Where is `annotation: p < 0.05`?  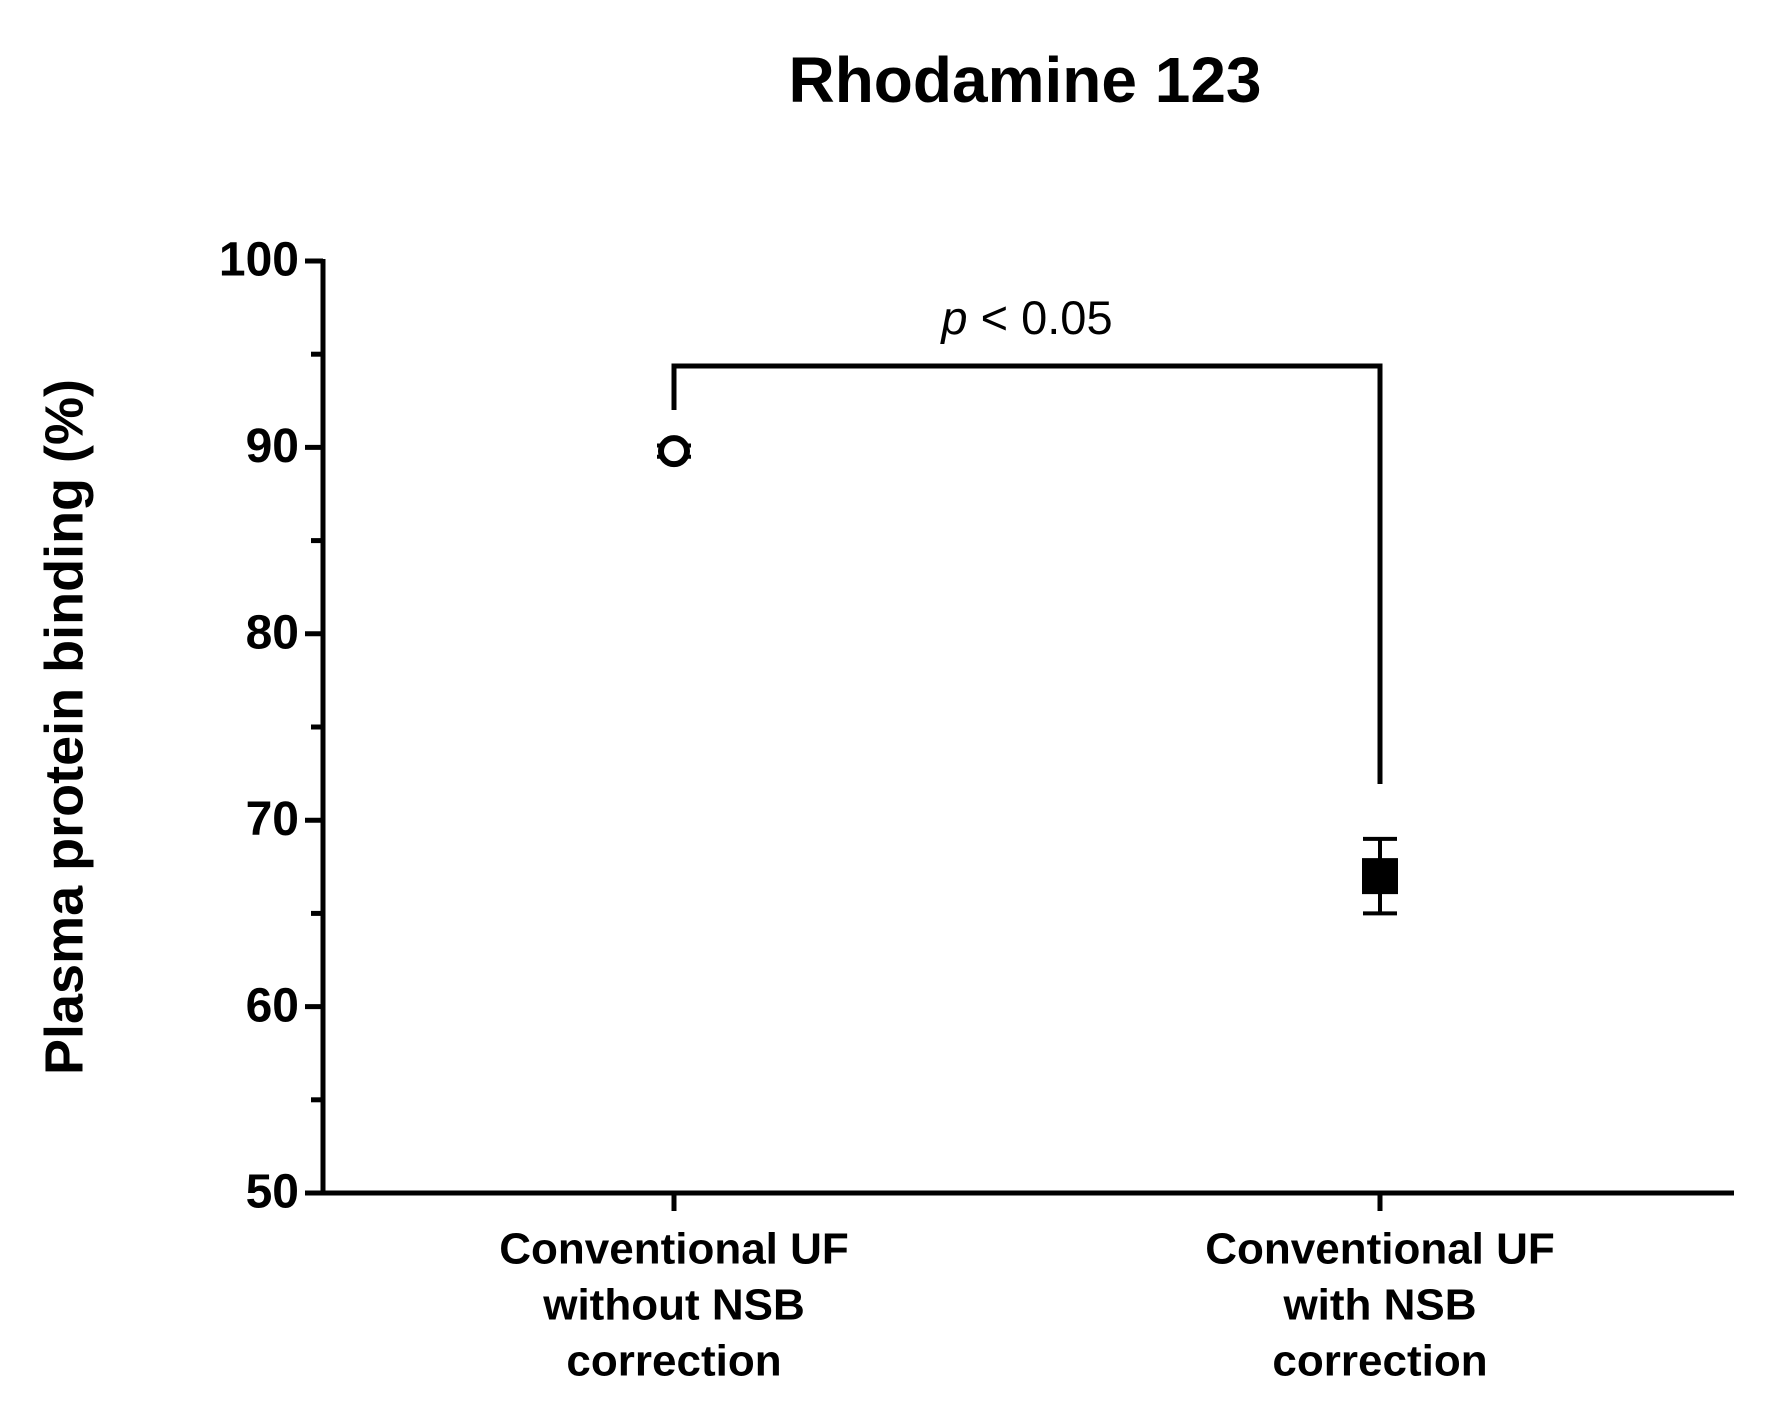 annotation: p < 0.05 is located at coordinates (1025, 317).